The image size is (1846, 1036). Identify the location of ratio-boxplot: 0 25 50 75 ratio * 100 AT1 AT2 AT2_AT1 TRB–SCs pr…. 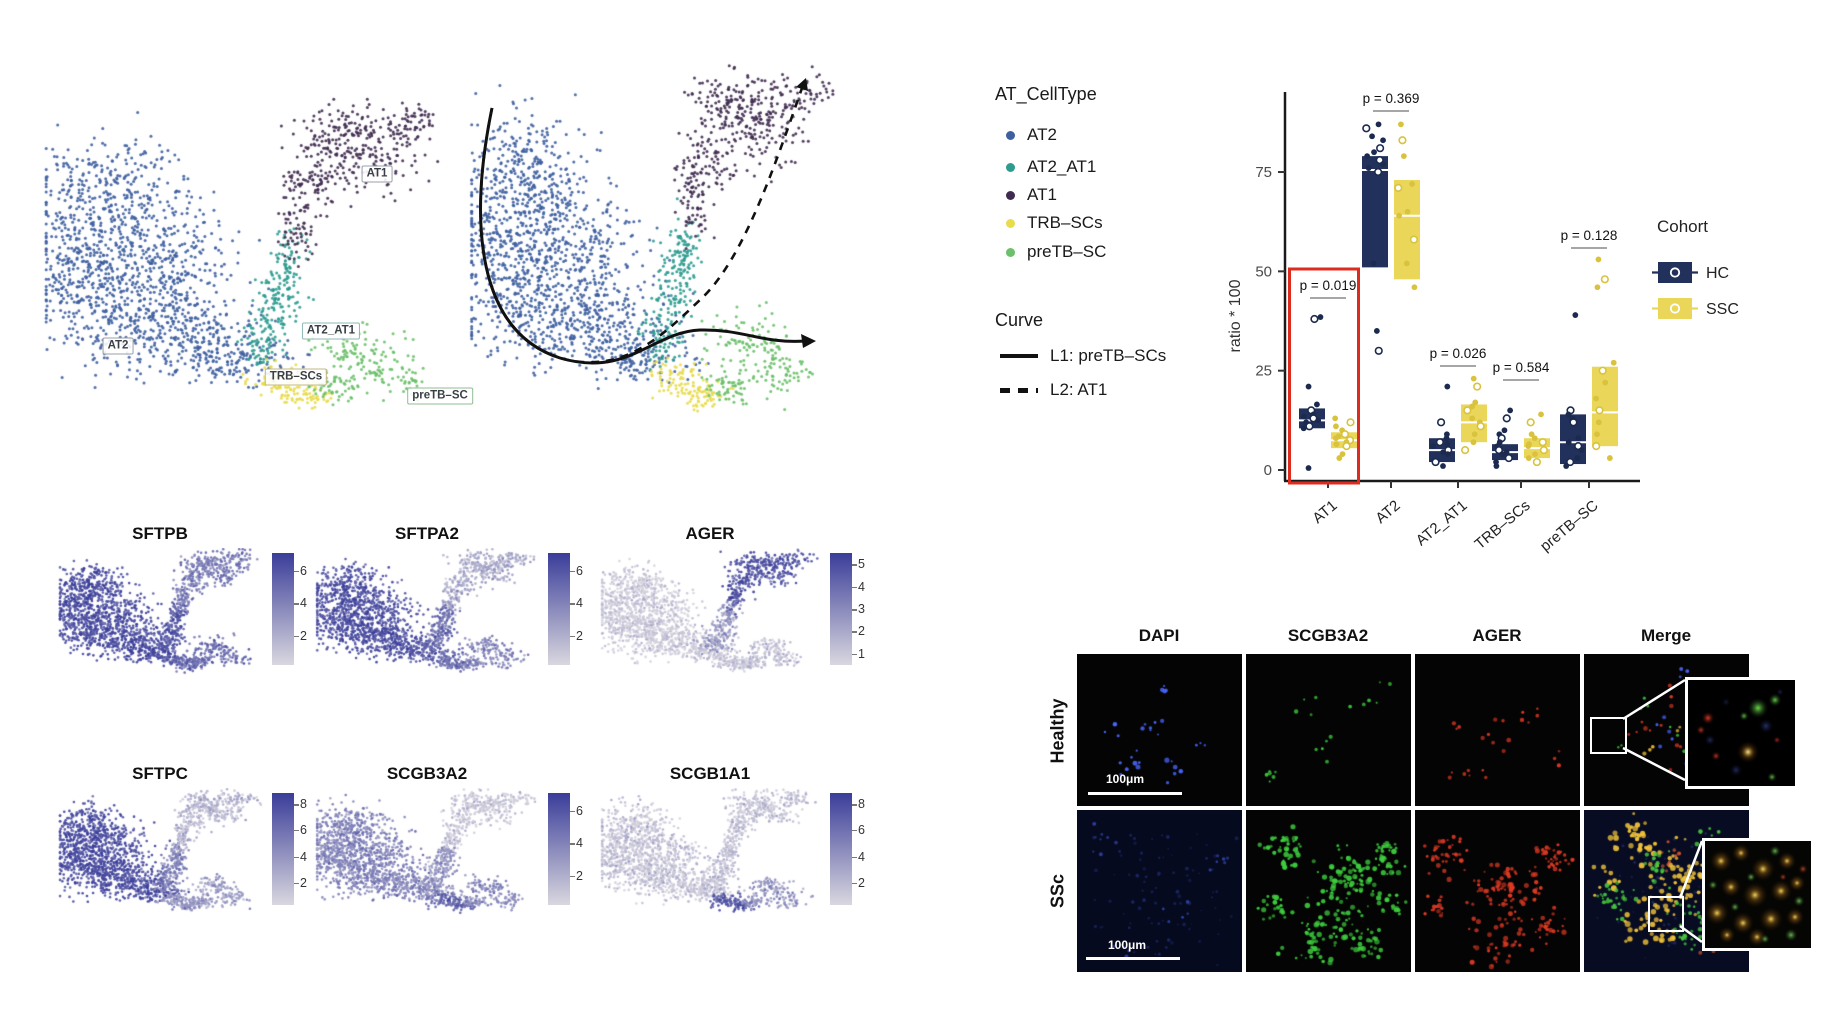
(1483, 323).